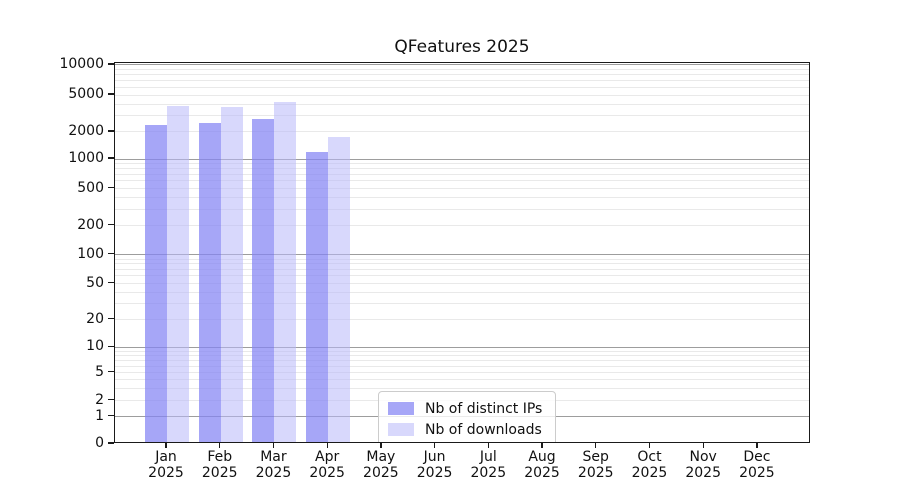 Image resolution: width=900 pixels, height=500 pixels. I want to click on x-tick-label: Jun 2025, so click(434, 465).